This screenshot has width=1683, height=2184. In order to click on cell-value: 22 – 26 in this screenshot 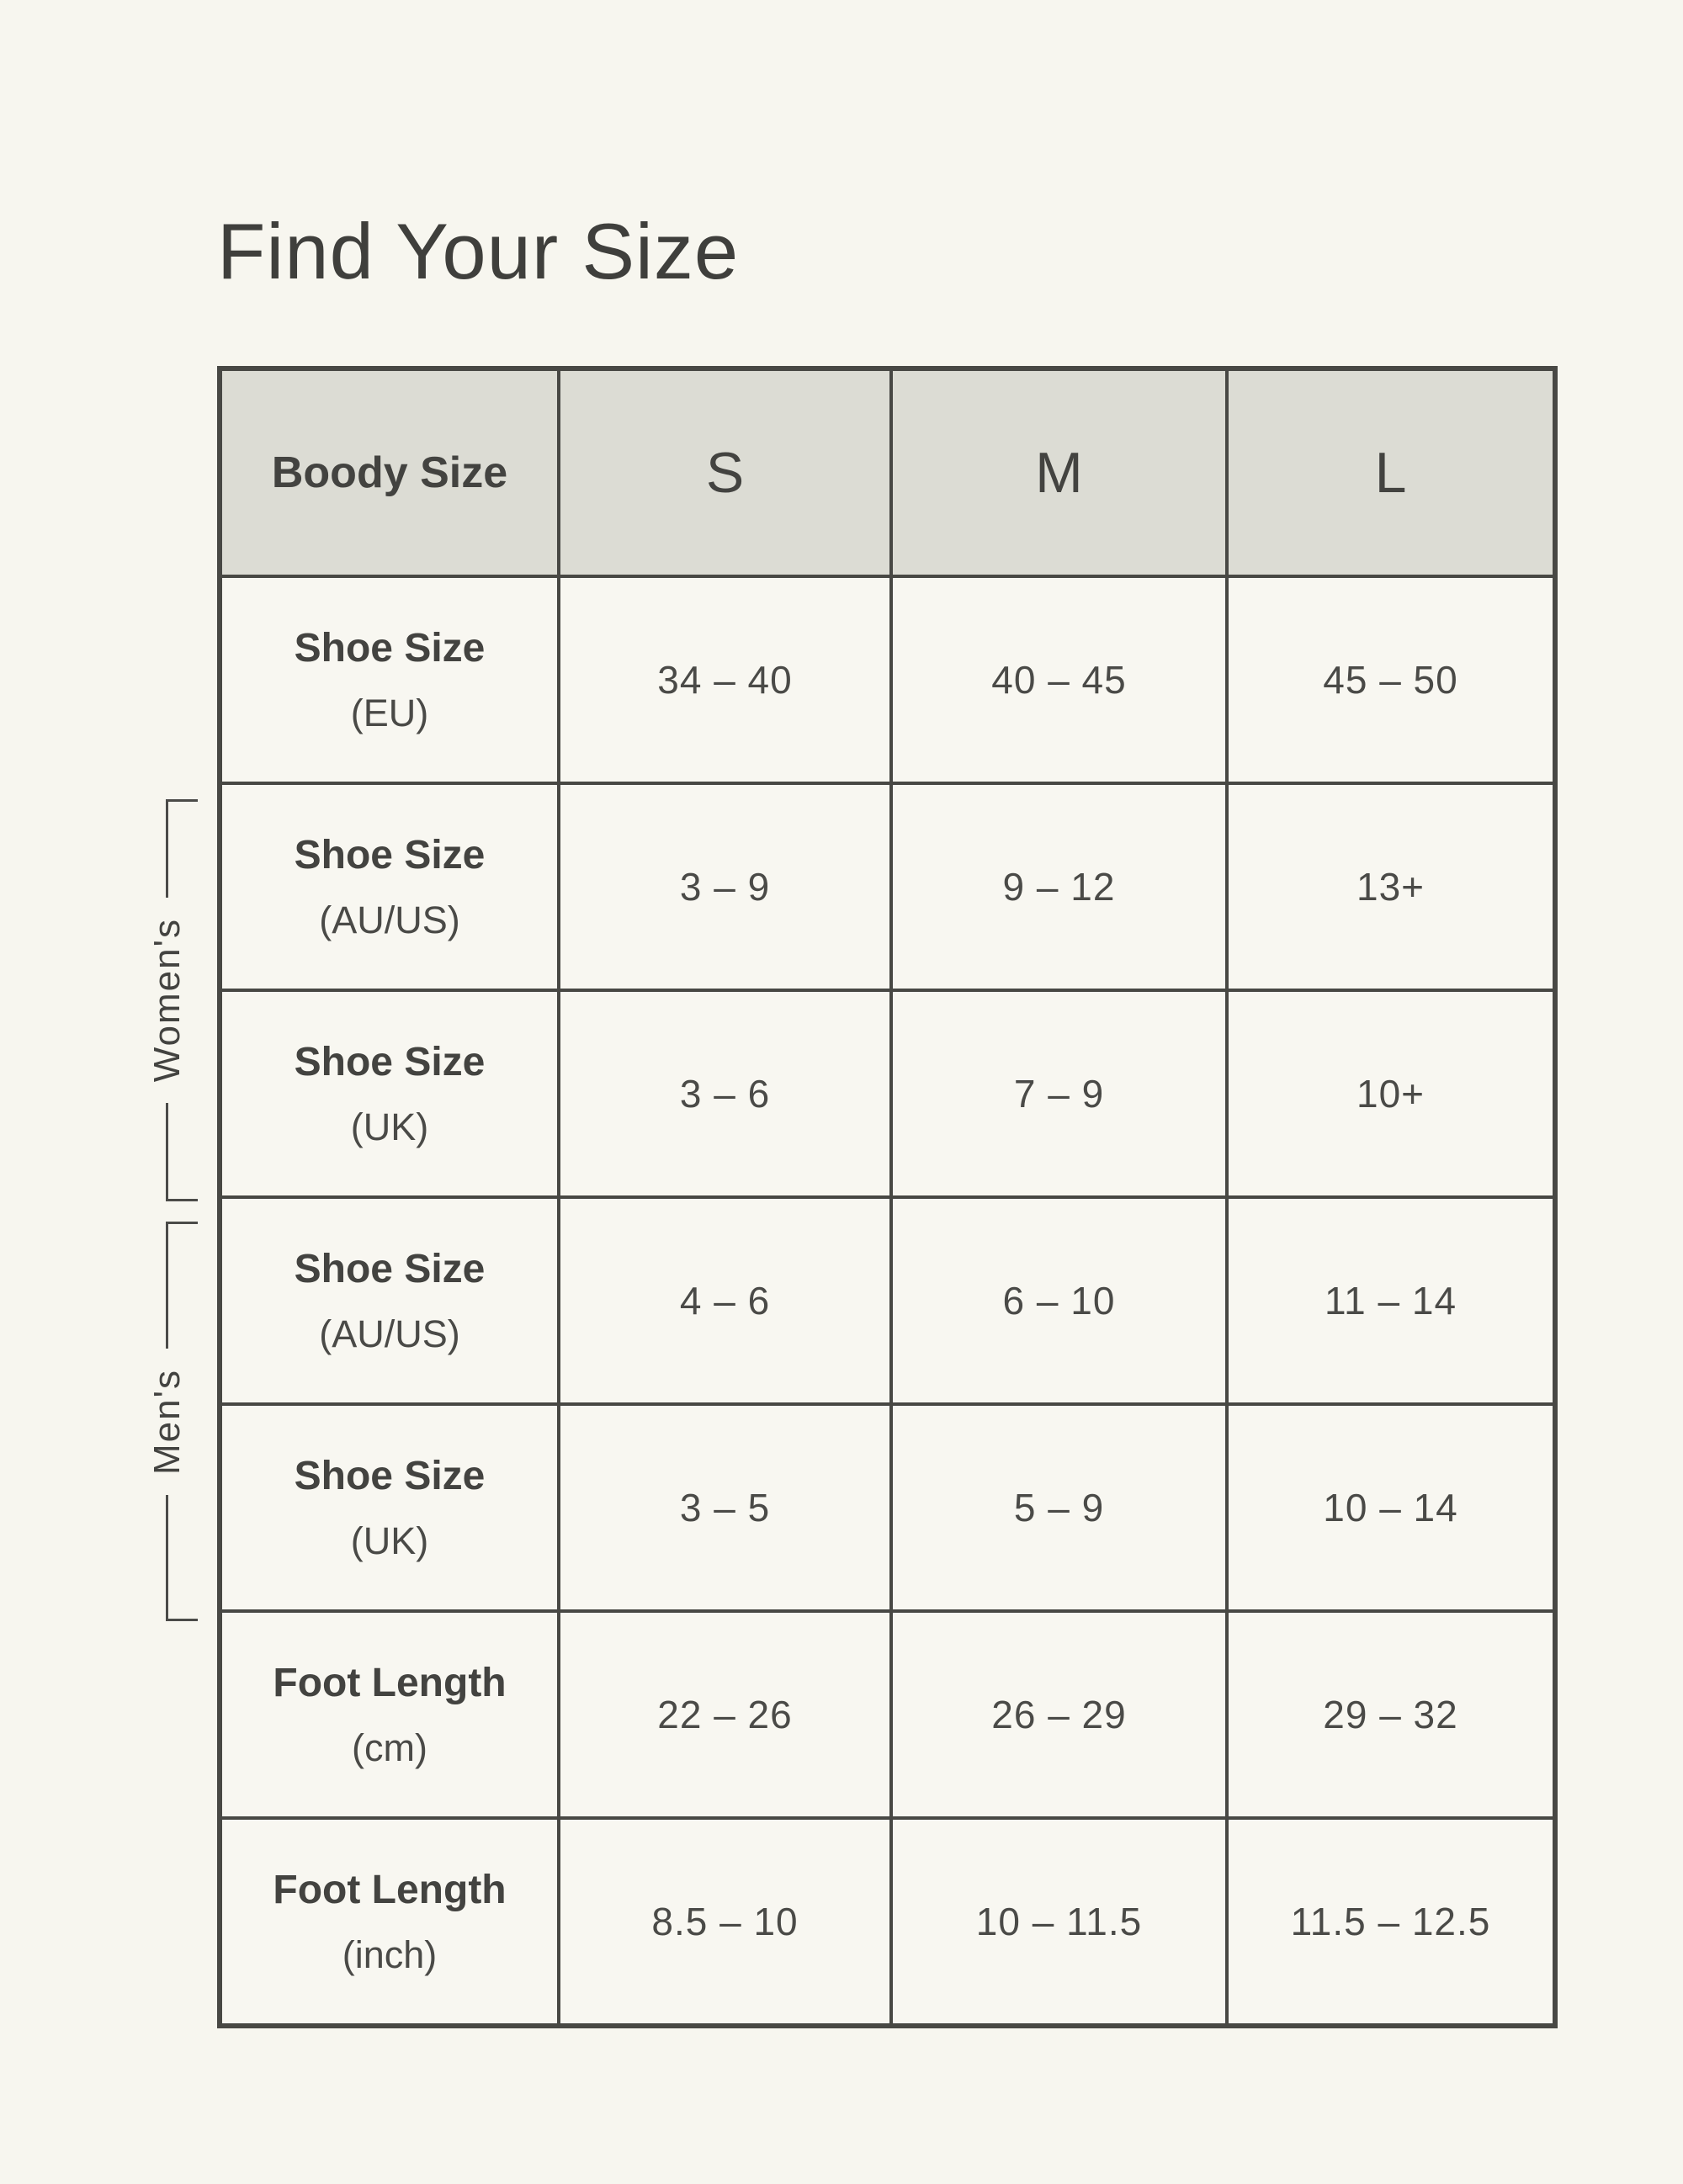, I will do `click(725, 1715)`.